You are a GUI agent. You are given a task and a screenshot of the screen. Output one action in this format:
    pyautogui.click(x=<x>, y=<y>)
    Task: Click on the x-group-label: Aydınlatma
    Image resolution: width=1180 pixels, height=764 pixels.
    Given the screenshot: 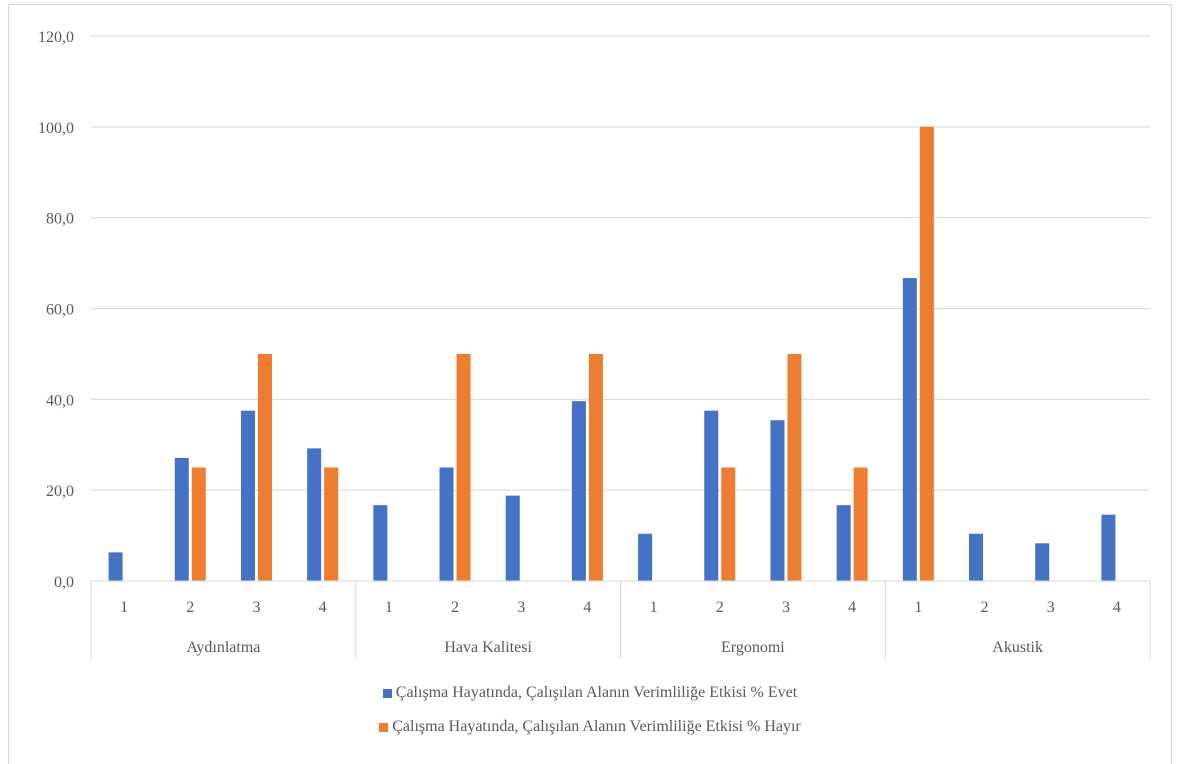 What is the action you would take?
    pyautogui.click(x=223, y=647)
    